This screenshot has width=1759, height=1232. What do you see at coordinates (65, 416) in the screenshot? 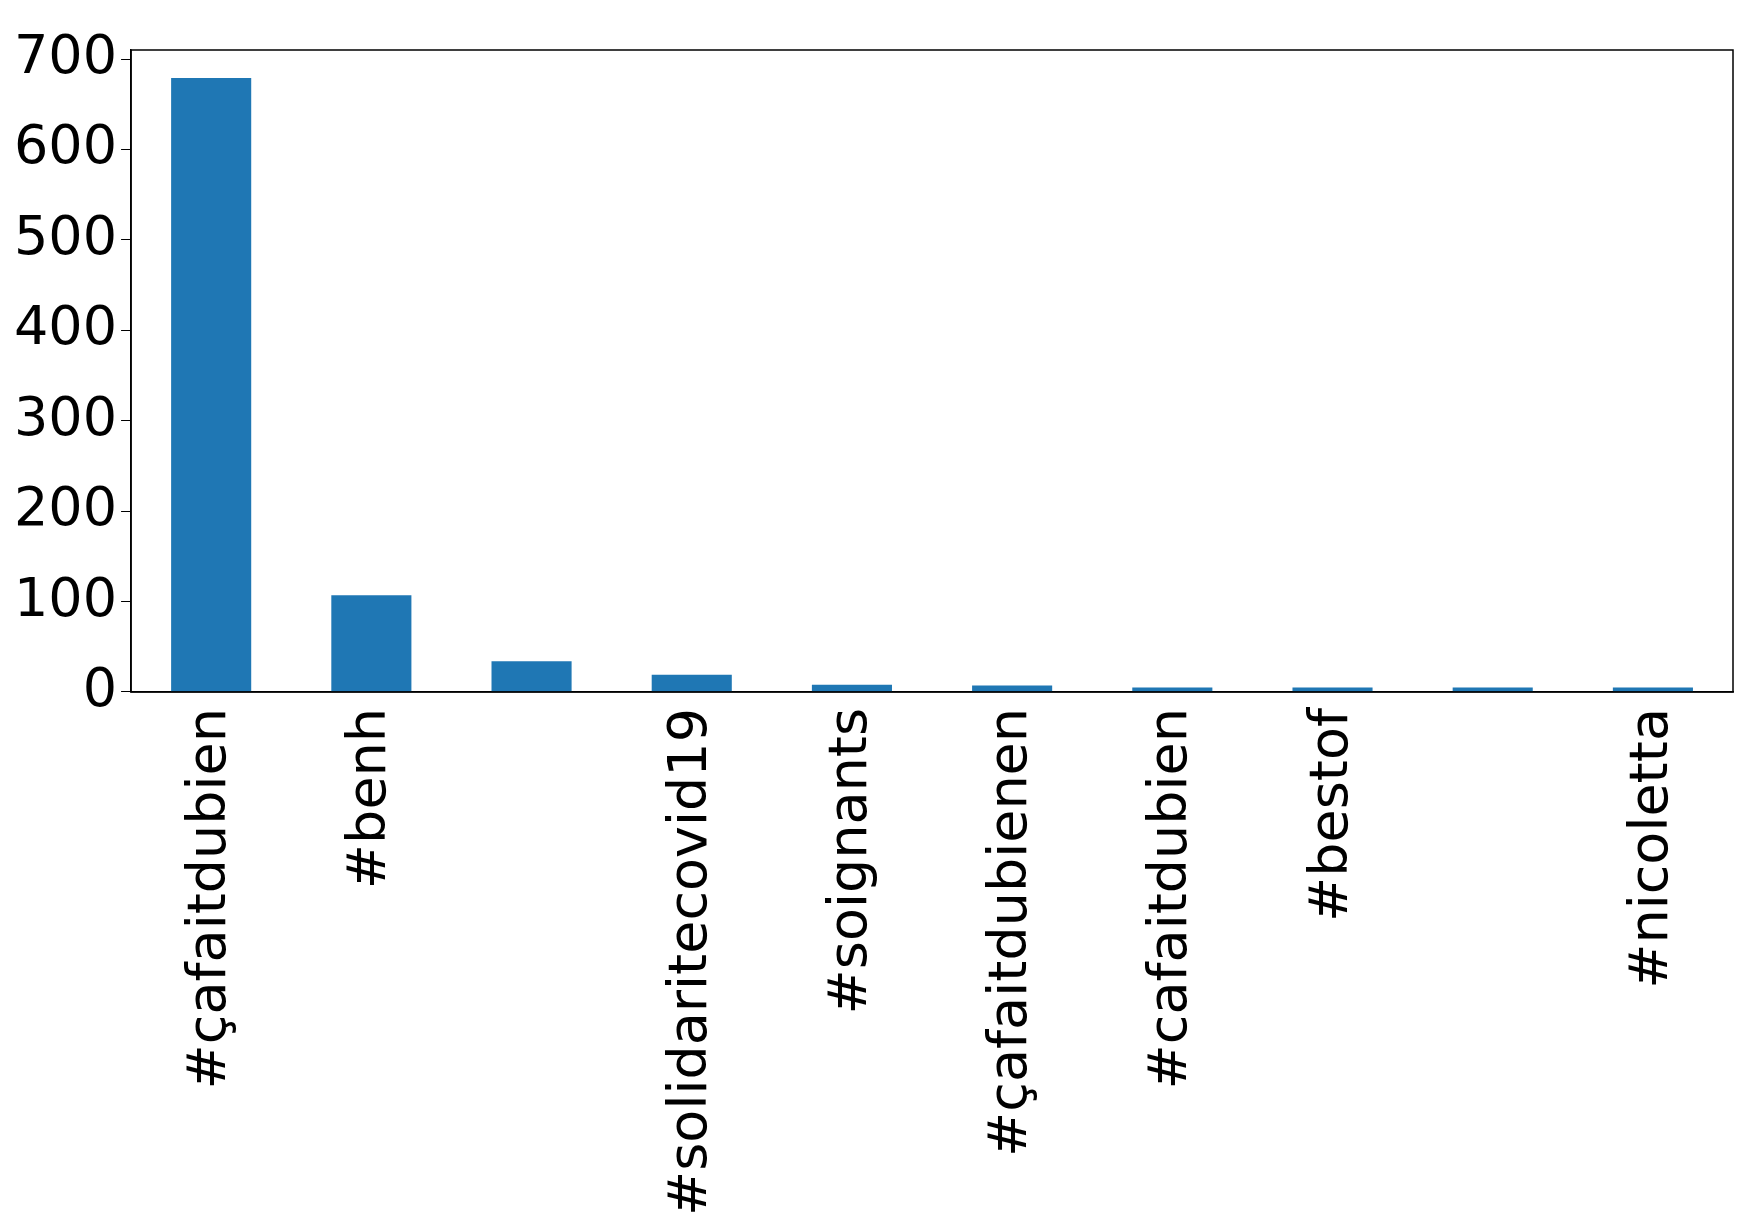
I see `y-tick-label: 300` at bounding box center [65, 416].